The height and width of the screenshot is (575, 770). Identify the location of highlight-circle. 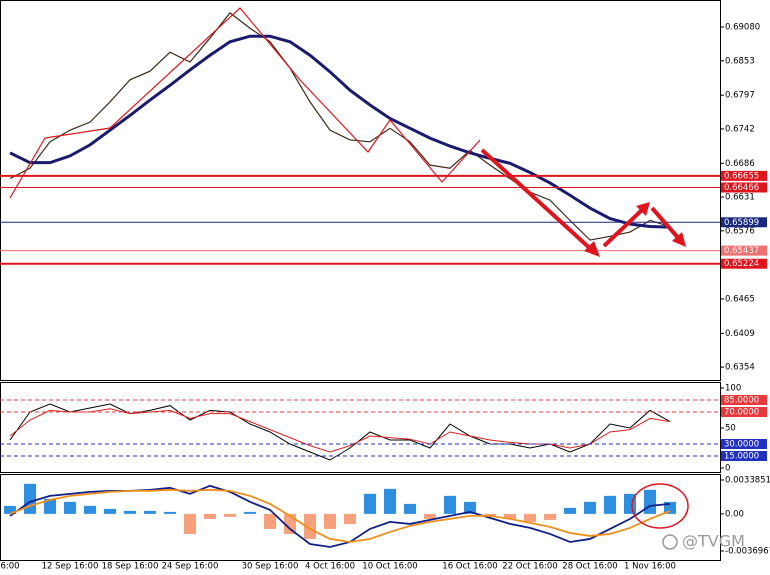
(660, 506).